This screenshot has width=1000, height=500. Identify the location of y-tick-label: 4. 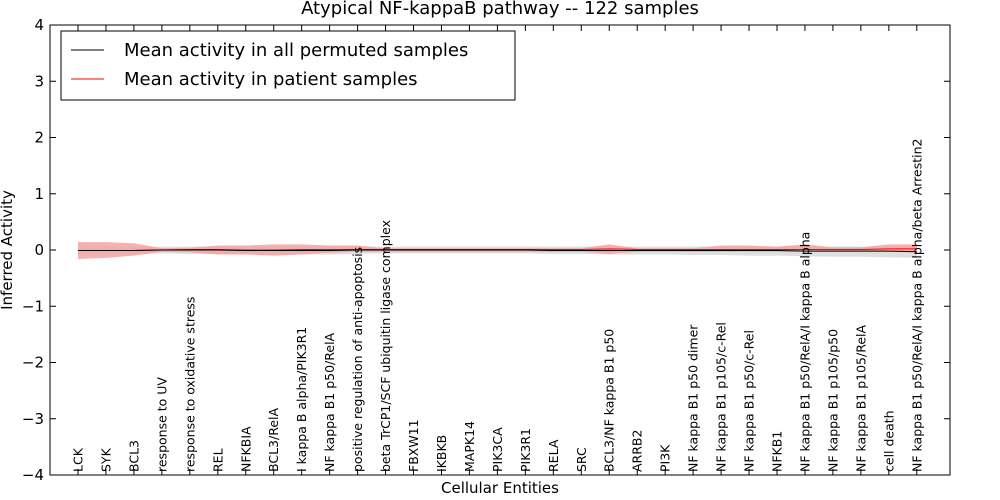
(39, 25).